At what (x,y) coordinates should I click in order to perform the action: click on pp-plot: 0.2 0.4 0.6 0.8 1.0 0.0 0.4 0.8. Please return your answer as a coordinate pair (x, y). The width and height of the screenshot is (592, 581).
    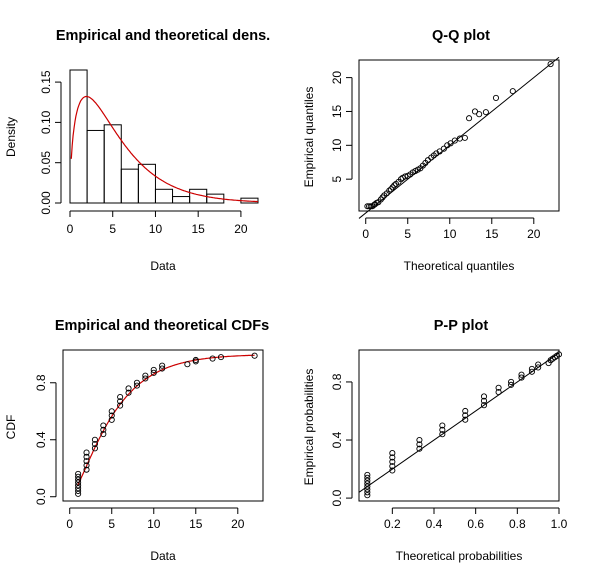
    Looking at the image, I should click on (449, 440).